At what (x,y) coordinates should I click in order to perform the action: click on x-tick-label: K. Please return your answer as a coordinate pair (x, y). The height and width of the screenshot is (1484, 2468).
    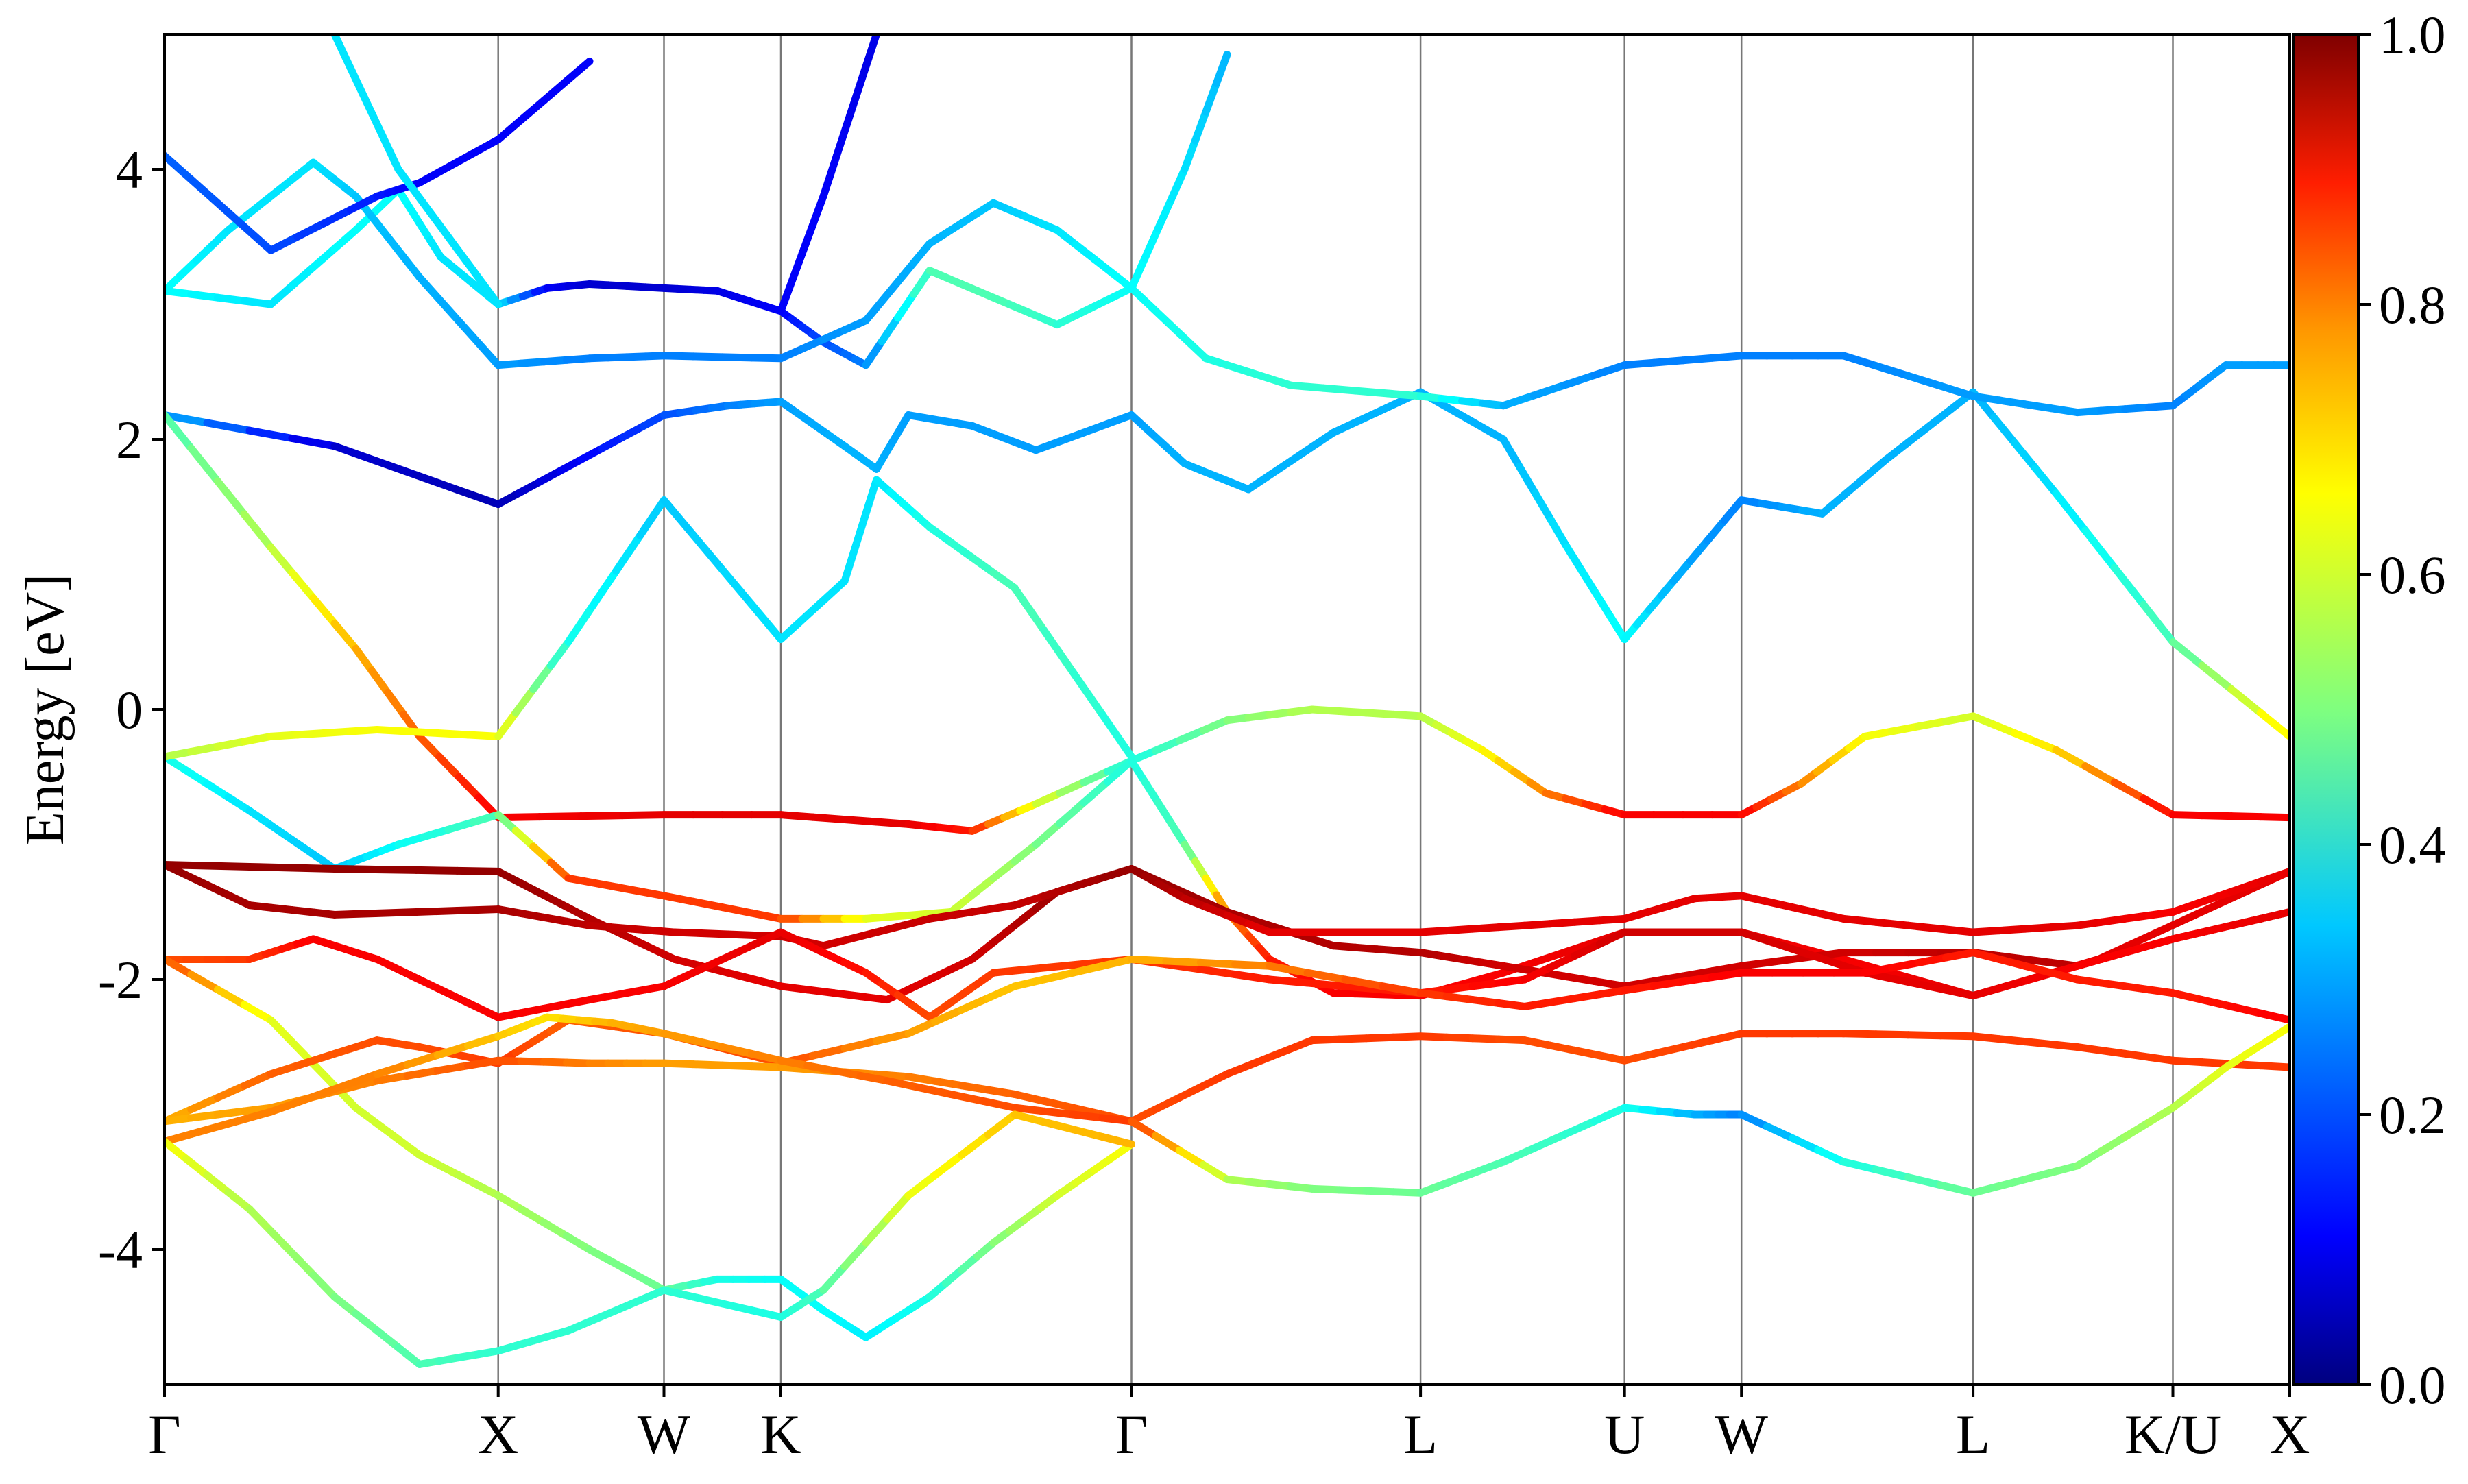
    Looking at the image, I should click on (781, 1434).